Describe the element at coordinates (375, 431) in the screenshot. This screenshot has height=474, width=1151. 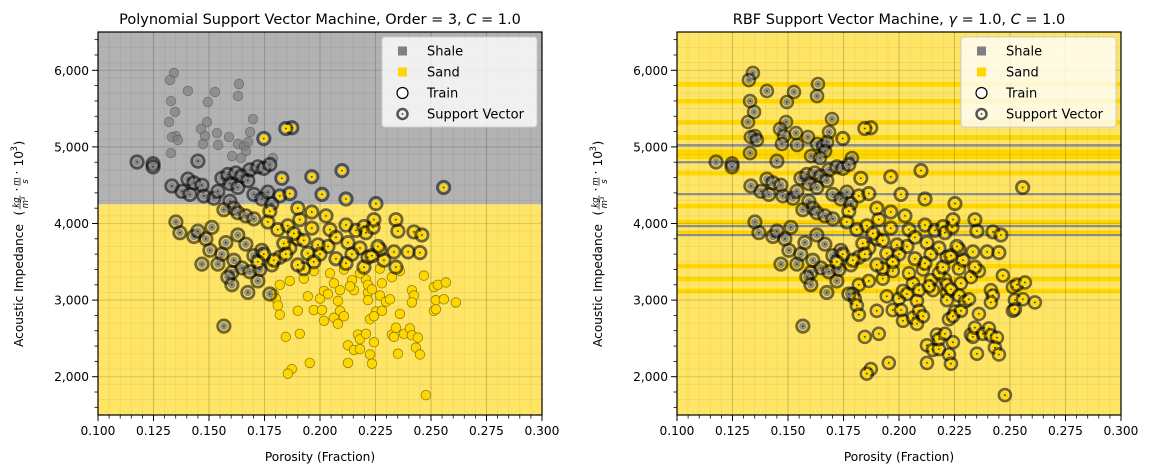
I see `x-tick-label: 0.225` at that location.